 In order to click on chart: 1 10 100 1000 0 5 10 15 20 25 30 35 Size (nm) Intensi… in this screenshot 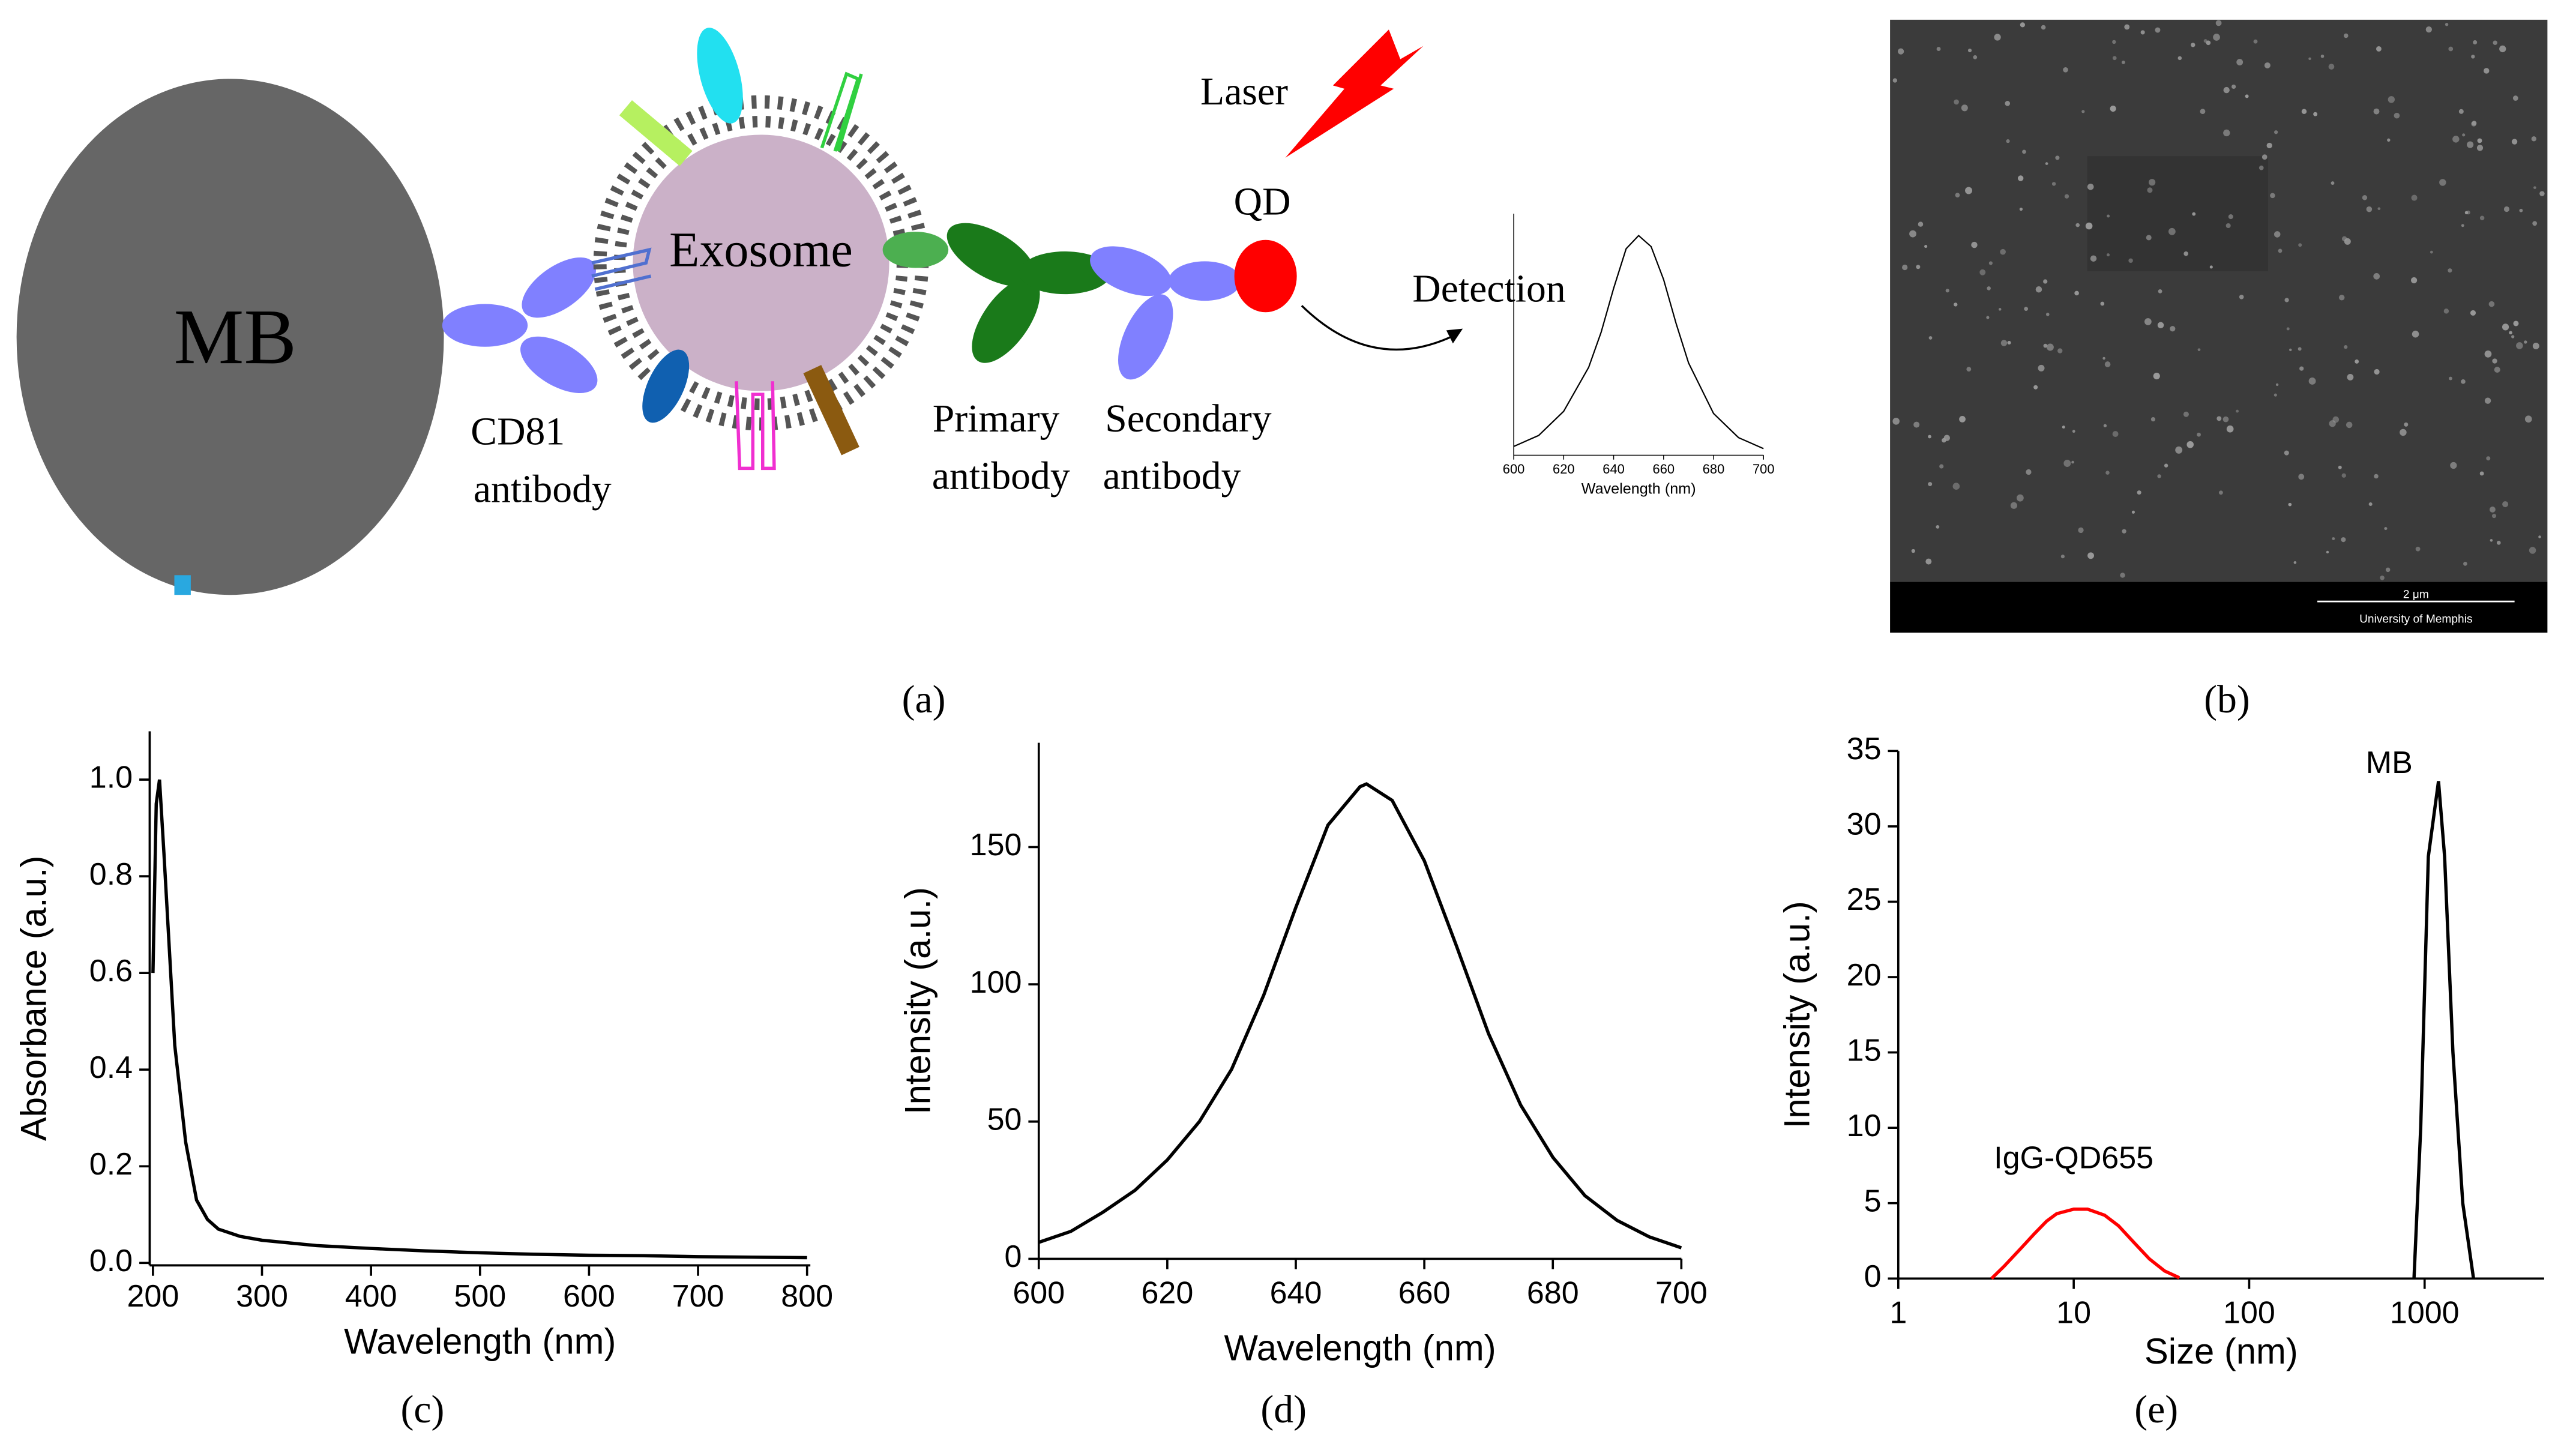, I will do `click(2160, 1051)`.